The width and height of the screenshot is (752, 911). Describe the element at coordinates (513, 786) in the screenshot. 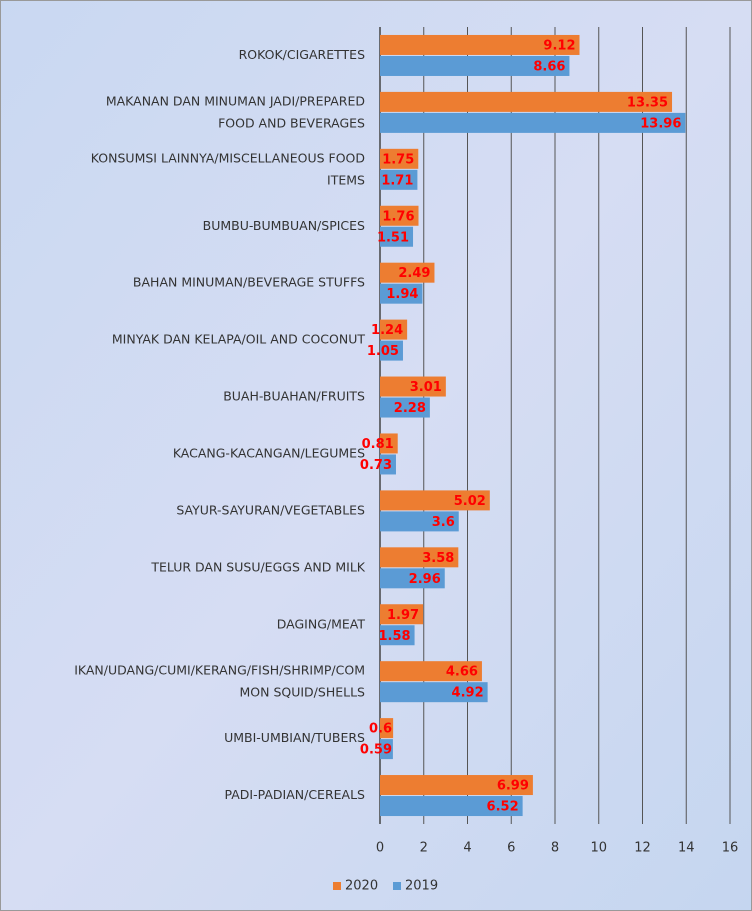

I see `data-label: 6.99` at that location.